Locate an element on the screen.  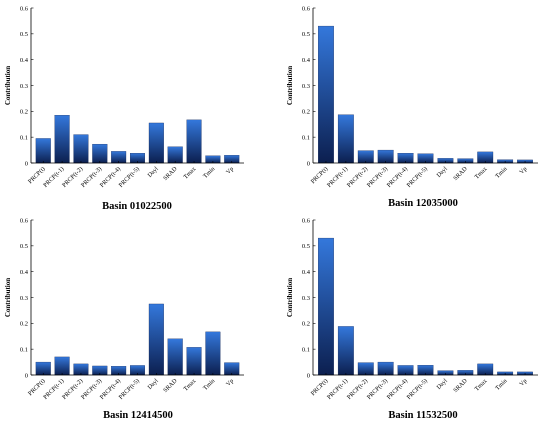
panel-title: Basin 11532500 is located at coordinates (422, 415).